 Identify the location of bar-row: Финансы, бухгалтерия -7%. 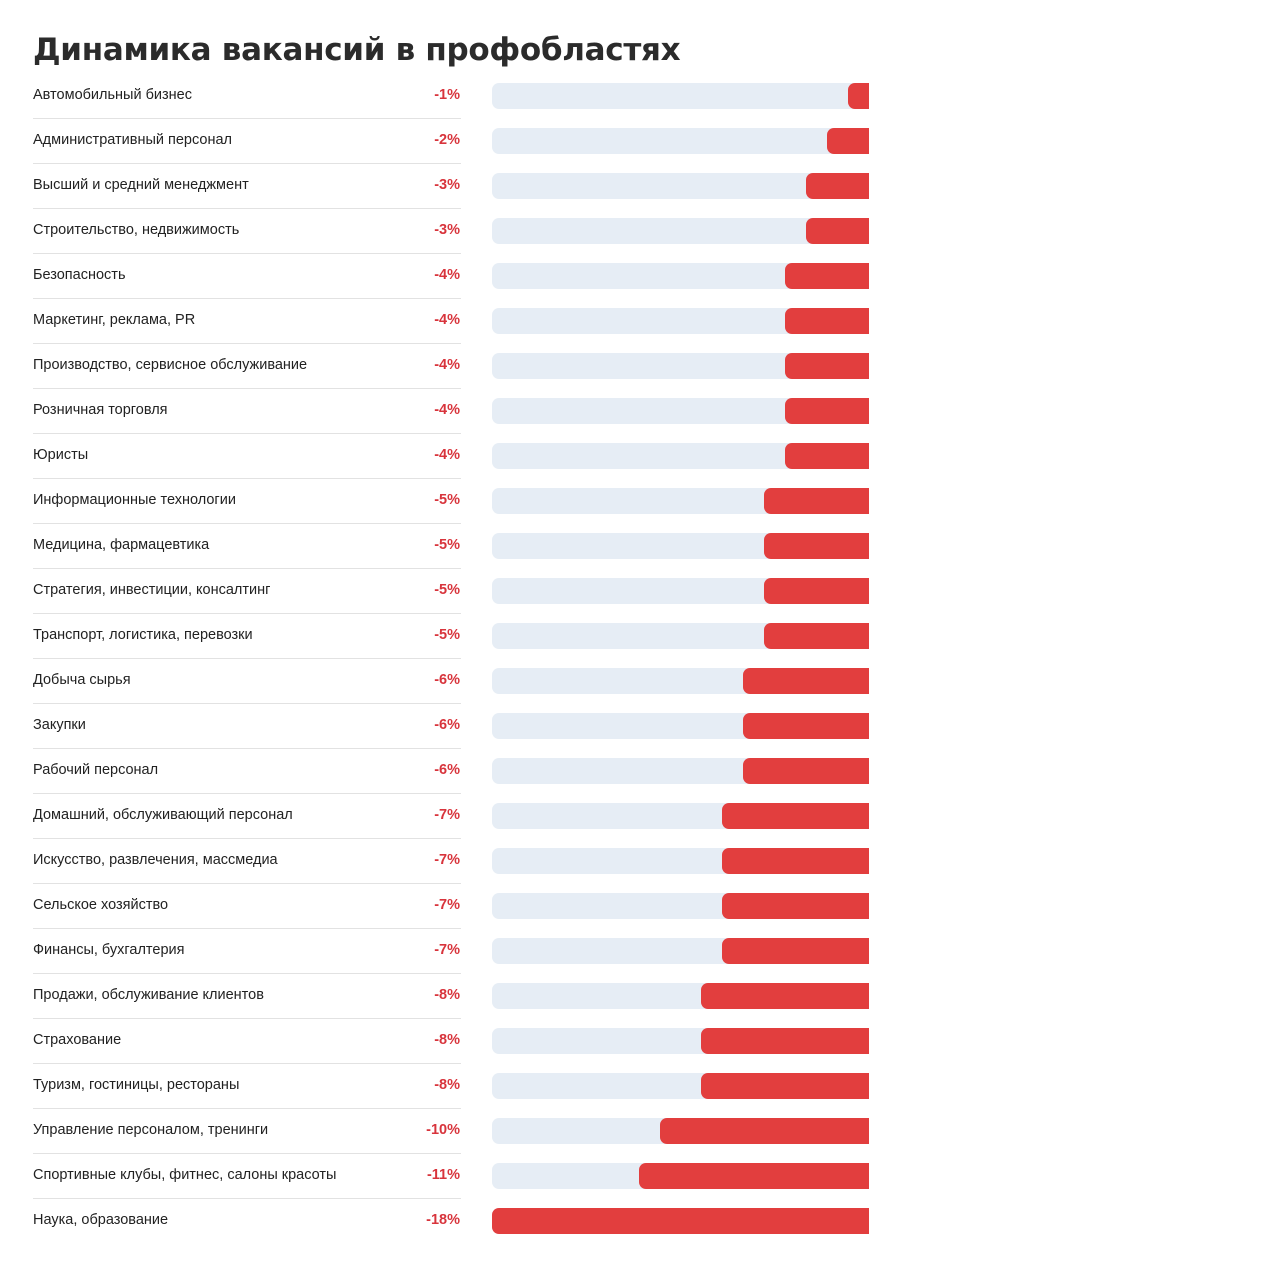
(450, 951).